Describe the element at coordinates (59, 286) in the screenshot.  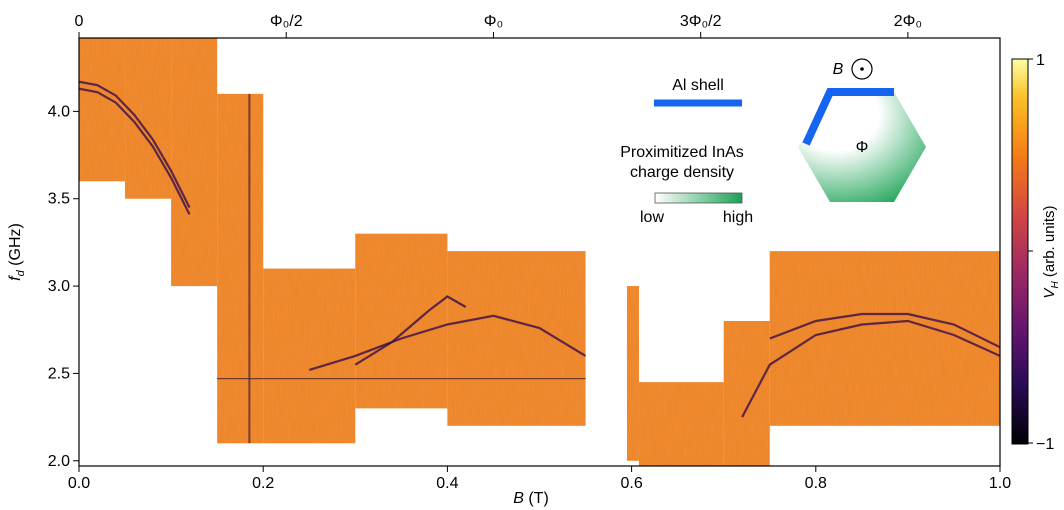
I see `y-tick-label-2: 3.0` at that location.